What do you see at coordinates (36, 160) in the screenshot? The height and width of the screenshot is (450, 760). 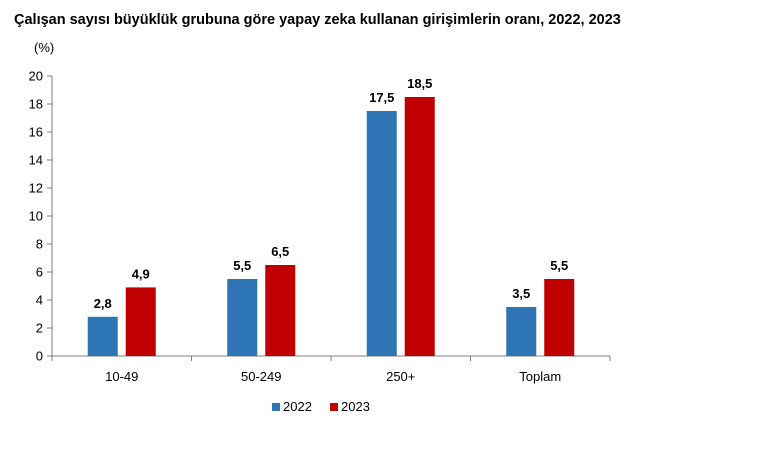 I see `y-tick-label: 14` at bounding box center [36, 160].